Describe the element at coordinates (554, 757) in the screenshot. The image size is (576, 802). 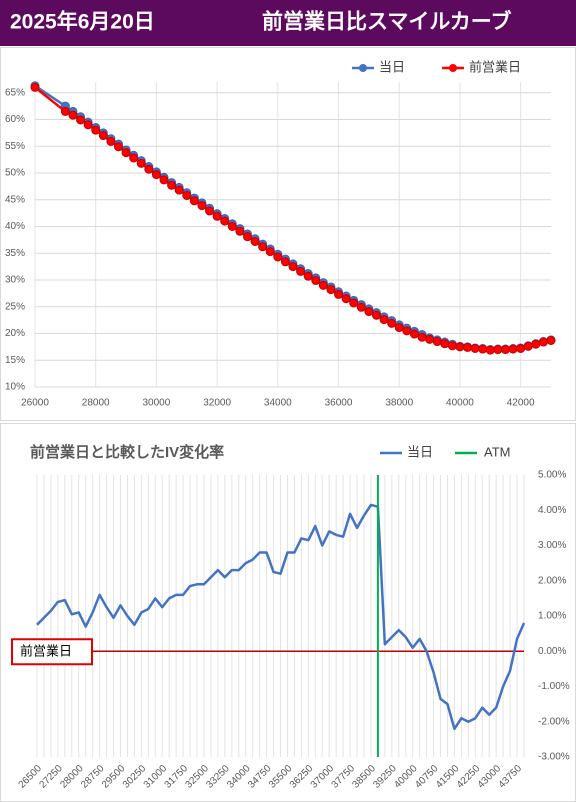
I see `y-tick-label: -3.00%` at that location.